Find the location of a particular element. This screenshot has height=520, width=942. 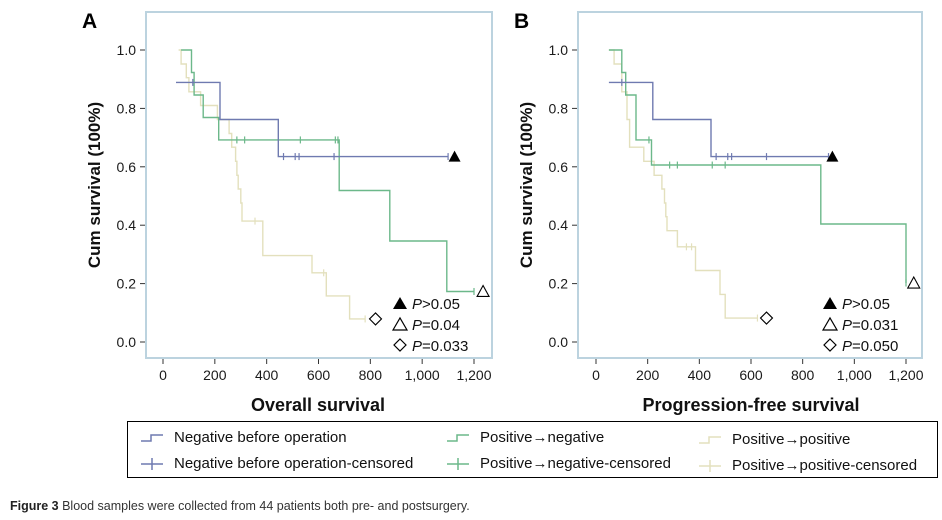

legend-label: Positive→positive is located at coordinates (791, 439).